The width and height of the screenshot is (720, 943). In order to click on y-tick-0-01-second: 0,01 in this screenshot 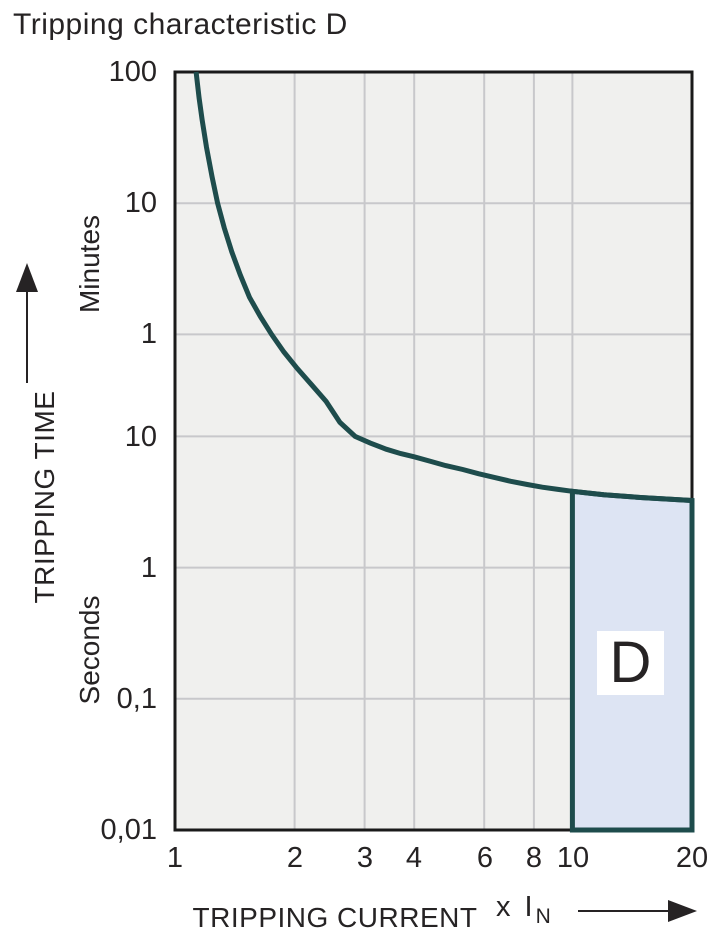, I will do `click(128, 830)`.